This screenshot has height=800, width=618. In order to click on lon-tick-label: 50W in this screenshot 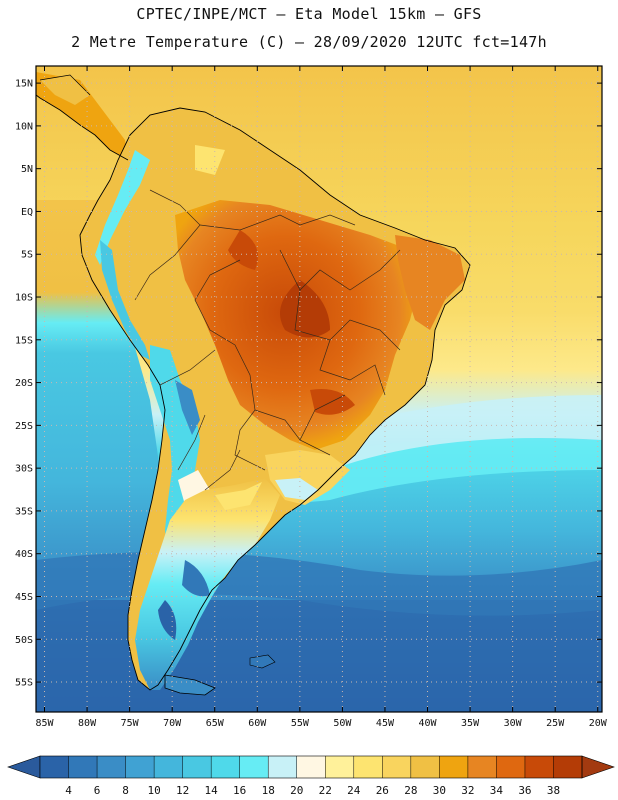, I will do `click(342, 723)`.